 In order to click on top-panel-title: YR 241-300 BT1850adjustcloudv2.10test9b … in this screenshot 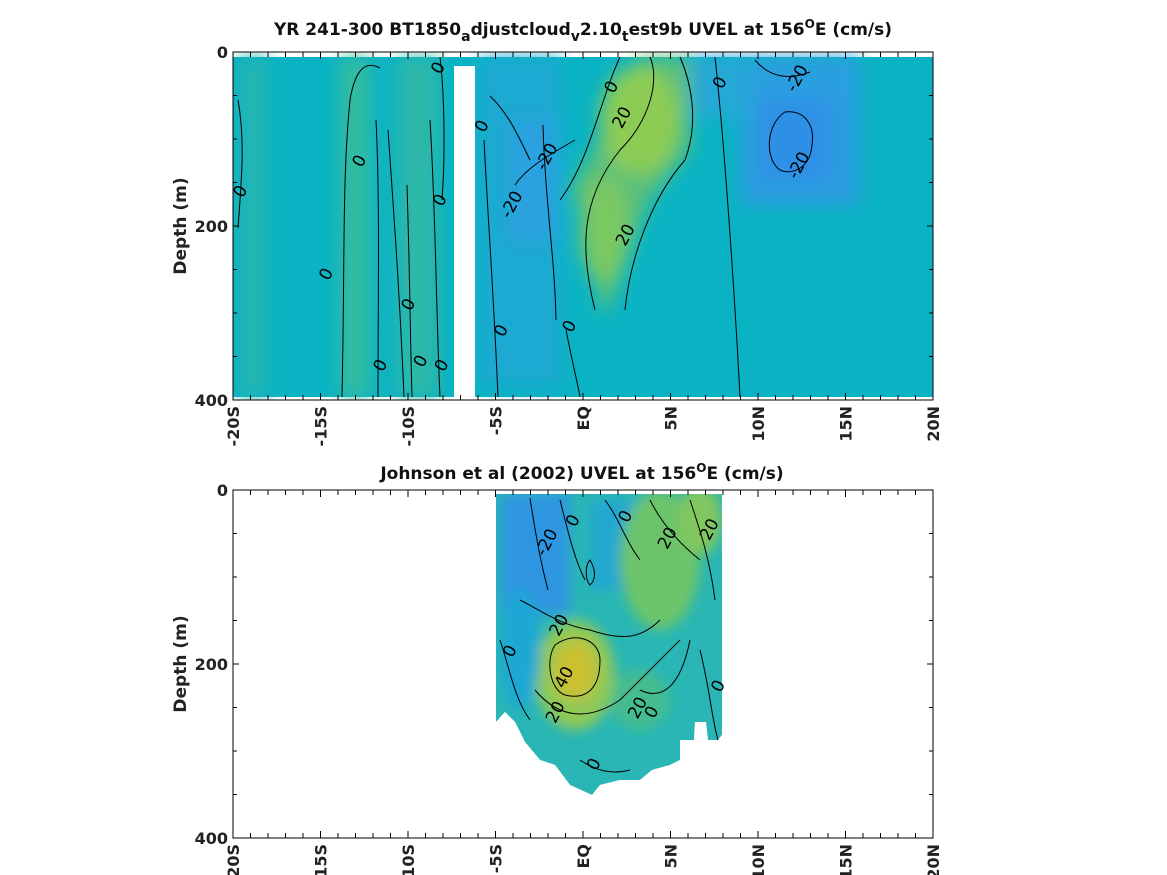, I will do `click(582, 31)`.